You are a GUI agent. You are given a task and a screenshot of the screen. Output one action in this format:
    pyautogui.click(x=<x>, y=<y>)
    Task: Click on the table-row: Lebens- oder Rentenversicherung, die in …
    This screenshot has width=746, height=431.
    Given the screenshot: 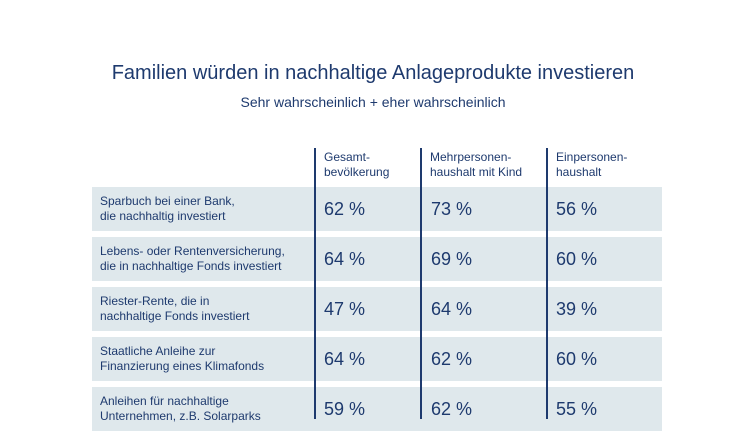 What is the action you would take?
    pyautogui.click(x=377, y=259)
    